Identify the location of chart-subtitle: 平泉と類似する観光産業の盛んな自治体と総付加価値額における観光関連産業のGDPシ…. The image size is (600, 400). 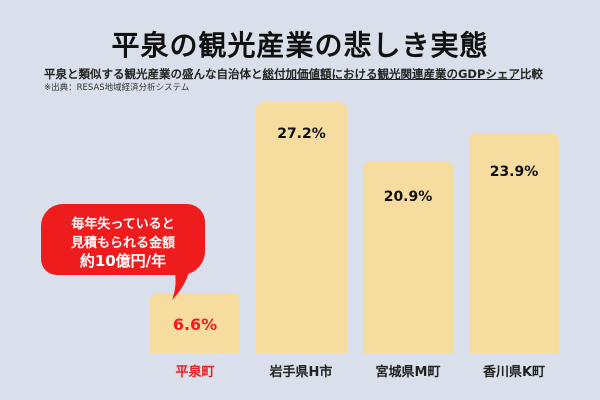
(293, 74).